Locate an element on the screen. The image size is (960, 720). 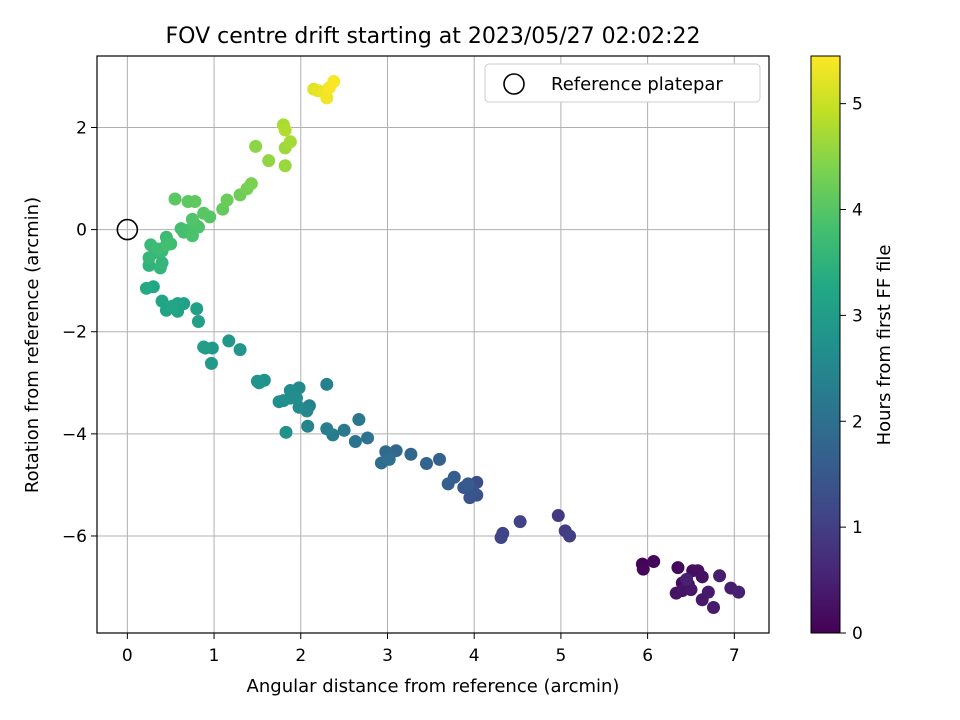
legend-reference-marker is located at coordinates (514, 84).